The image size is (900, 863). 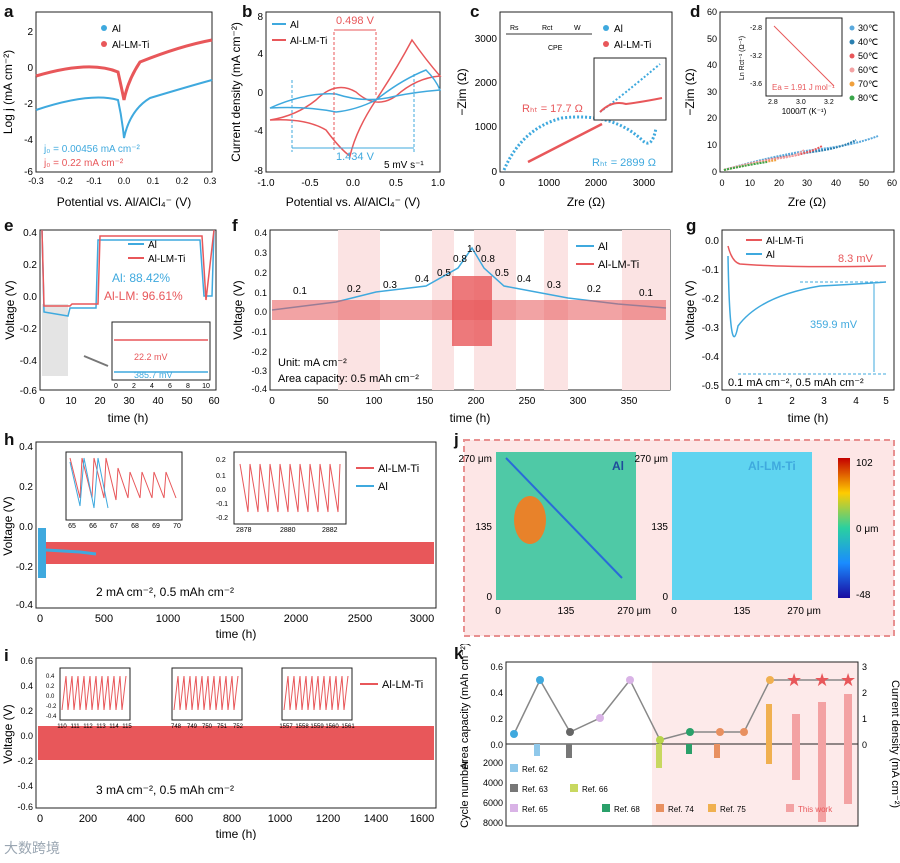 What do you see at coordinates (192, 727) in the screenshot?
I see `inset-x-tick: 749` at bounding box center [192, 727].